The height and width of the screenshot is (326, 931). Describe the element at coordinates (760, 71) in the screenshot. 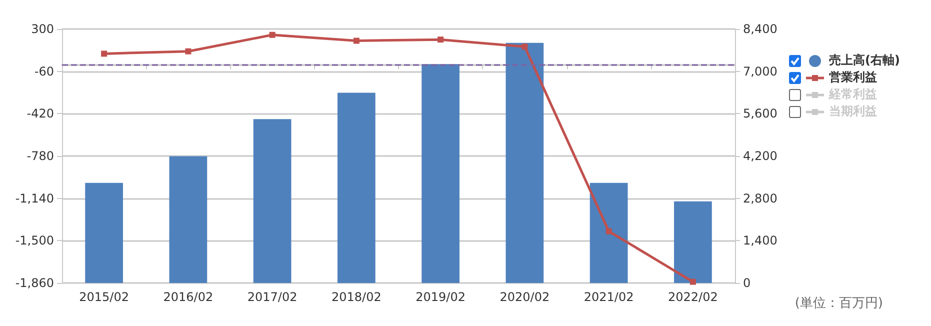

I see `y2-tick-label: 7,000` at that location.